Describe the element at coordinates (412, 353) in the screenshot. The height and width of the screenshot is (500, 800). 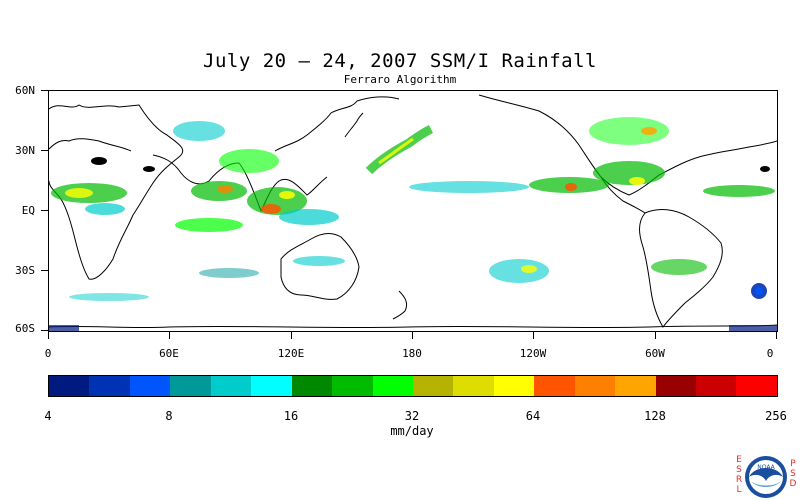
I see `lon-label-180: 180` at that location.